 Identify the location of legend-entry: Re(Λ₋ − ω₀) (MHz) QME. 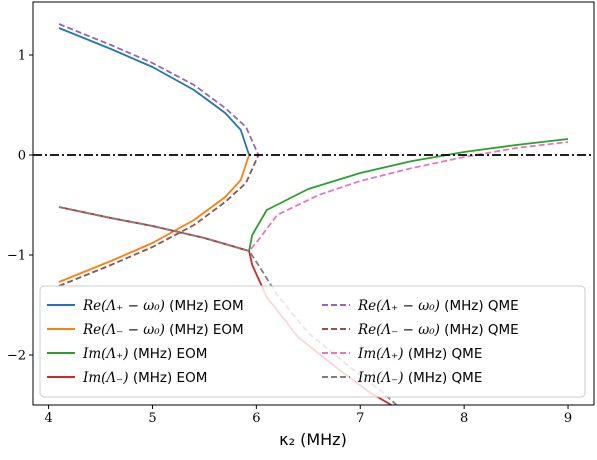
(438, 330).